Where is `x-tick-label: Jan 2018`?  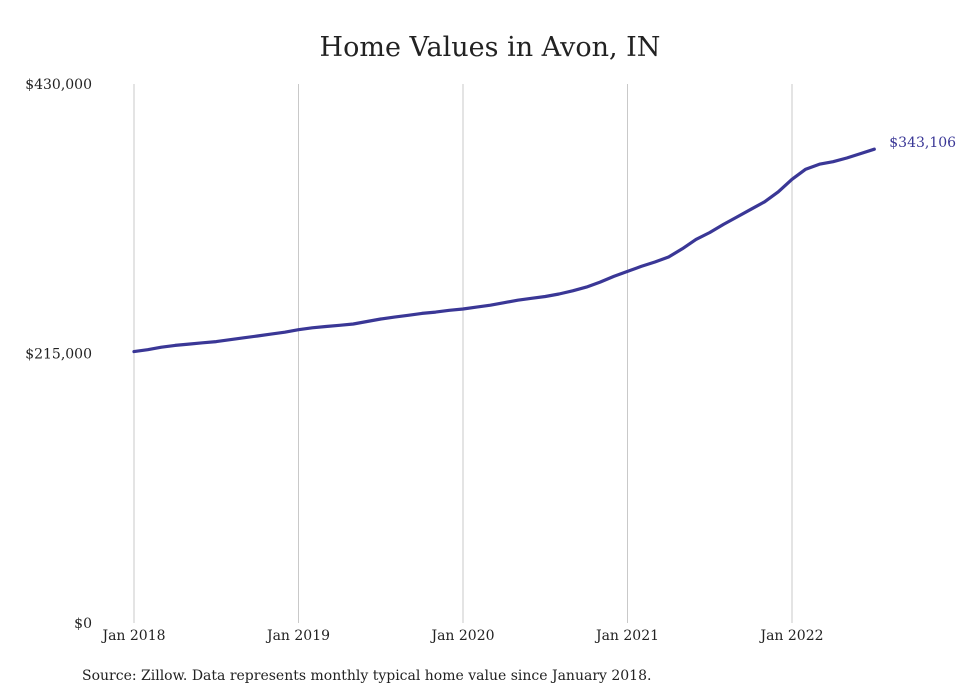 x-tick-label: Jan 2018 is located at coordinates (132, 636).